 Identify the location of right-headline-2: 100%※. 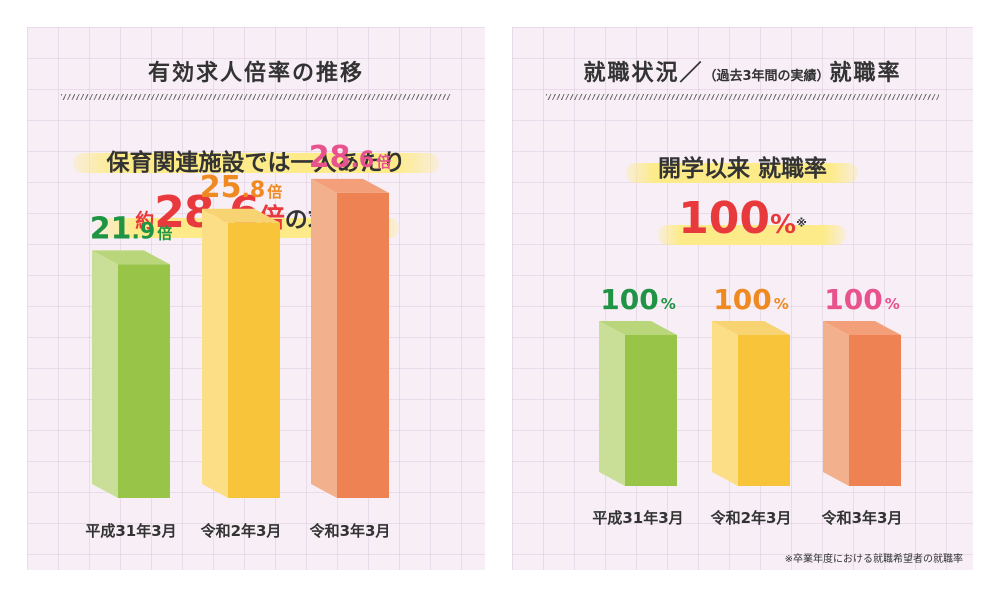
(742, 218).